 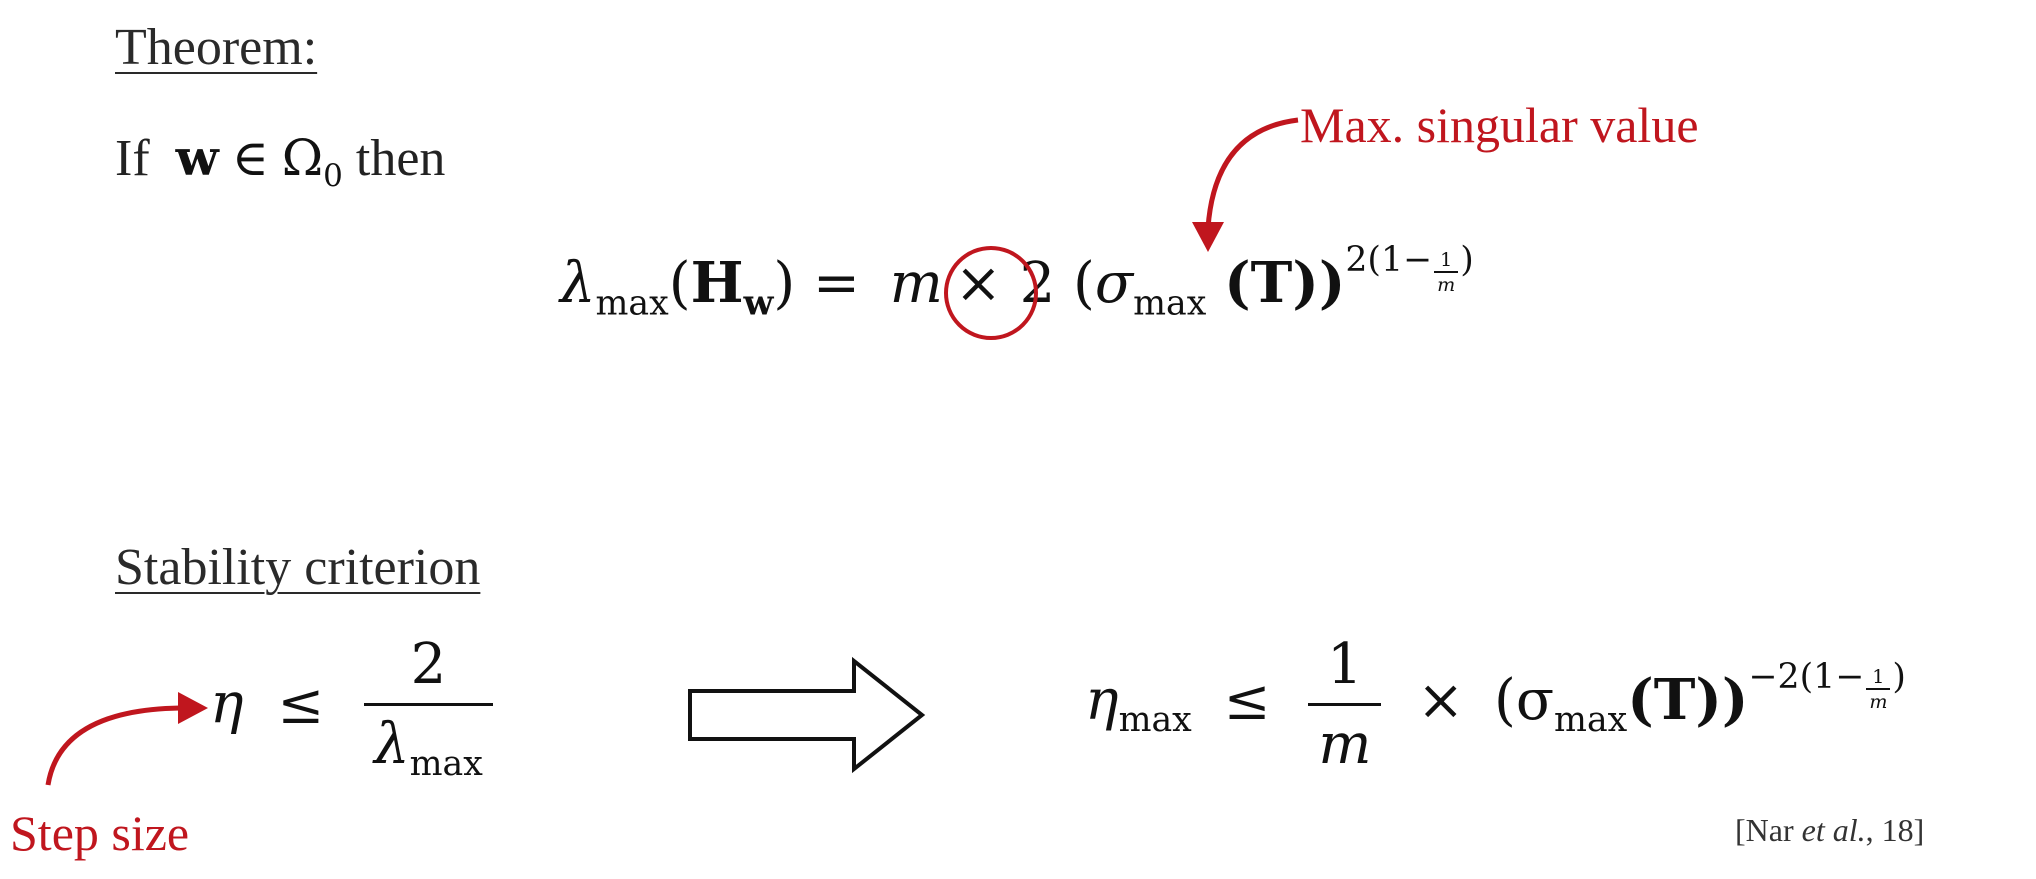 I want to click on step-size-annotation: Step size, so click(x=100, y=833).